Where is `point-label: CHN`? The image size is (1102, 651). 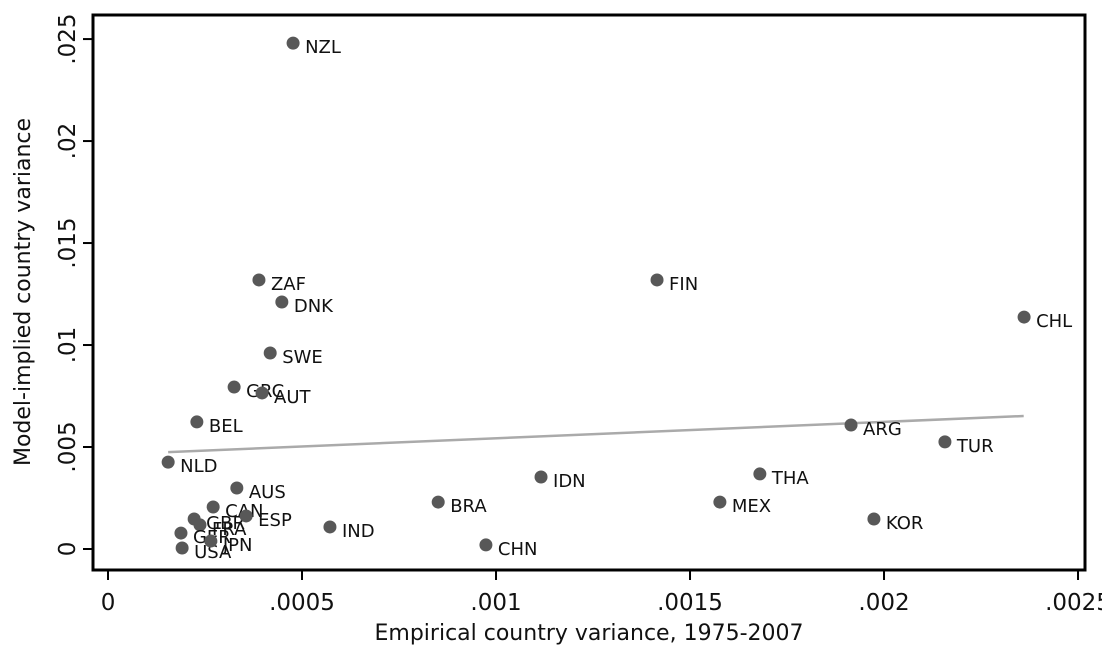 point-label: CHN is located at coordinates (518, 549).